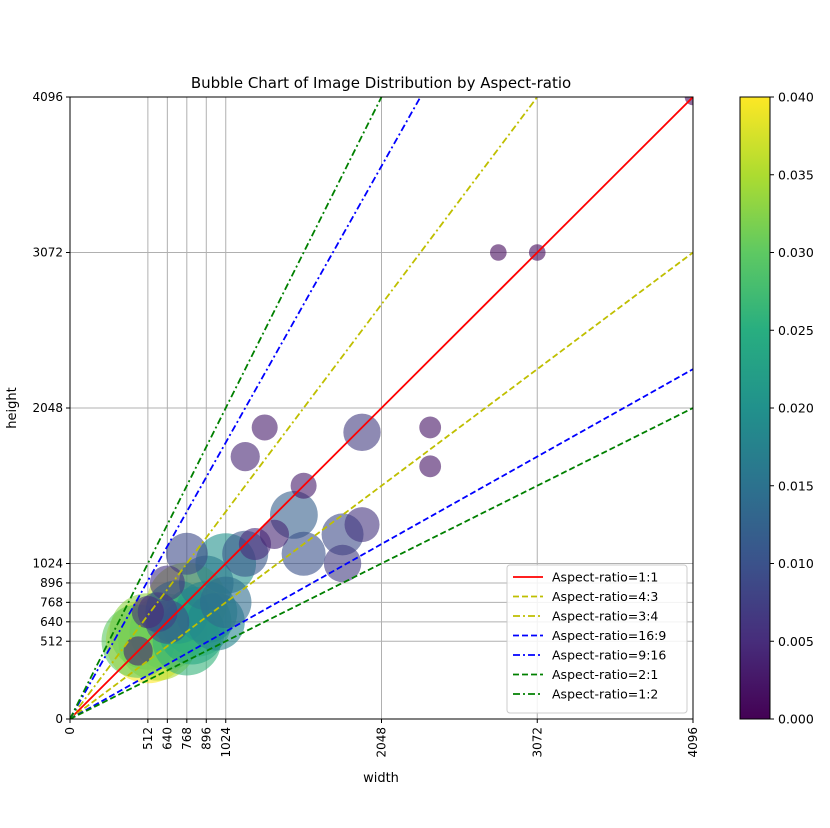 This screenshot has height=828, width=830. Describe the element at coordinates (167, 738) in the screenshot. I see `x-tick-label: 640` at that location.